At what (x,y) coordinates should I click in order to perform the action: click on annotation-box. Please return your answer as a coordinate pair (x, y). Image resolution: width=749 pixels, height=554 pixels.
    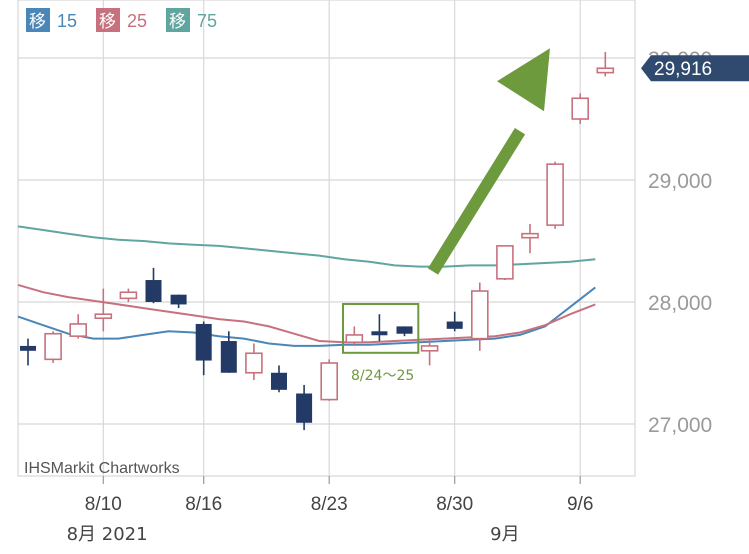
    Looking at the image, I should click on (381, 328).